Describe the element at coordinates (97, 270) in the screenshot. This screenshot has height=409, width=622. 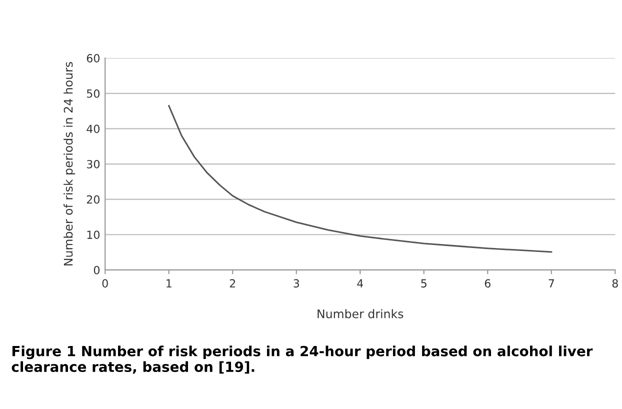
I see `y-tick-label: 0` at that location.